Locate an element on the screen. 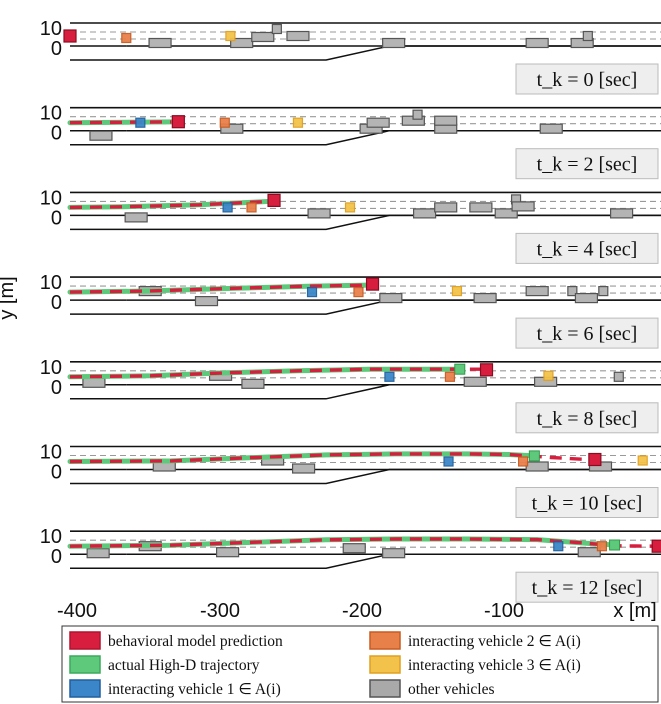 The height and width of the screenshot is (704, 661). panel-t4: 100 t_k = 4 [sec] is located at coordinates (350, 225).